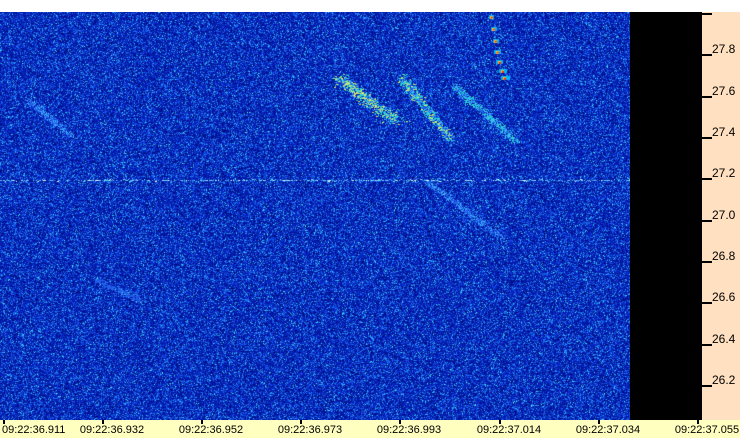  Describe the element at coordinates (724, 339) in the screenshot. I see `y-tick-label: 26.4` at that location.